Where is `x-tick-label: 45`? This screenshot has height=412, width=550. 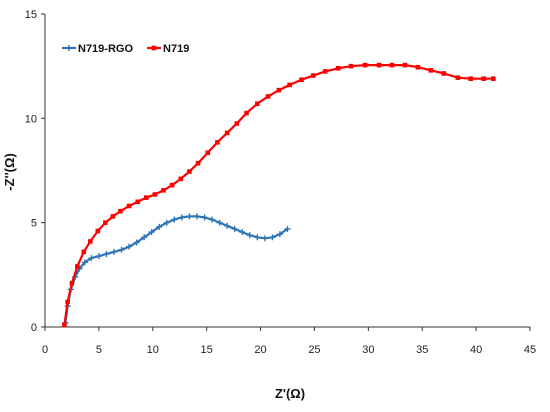
x-tick-label: 45 is located at coordinates (530, 350).